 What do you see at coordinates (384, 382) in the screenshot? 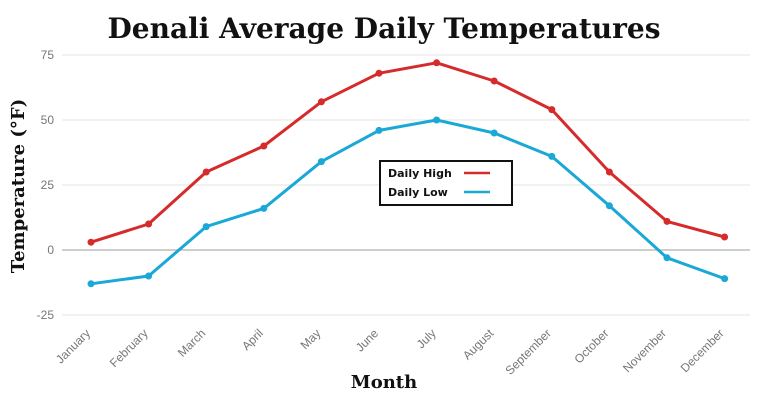
I see `x-axis-title: Month` at bounding box center [384, 382].